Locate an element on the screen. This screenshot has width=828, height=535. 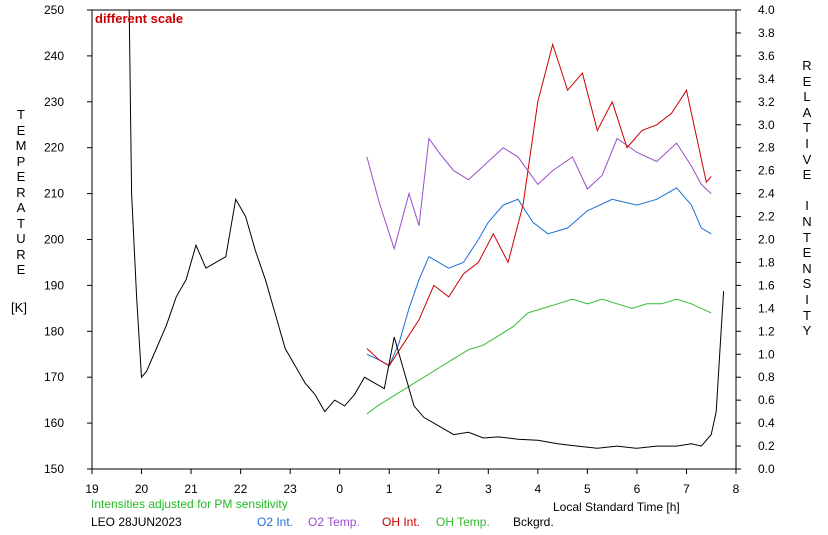
x-tick-label: 20 is located at coordinates (142, 489).